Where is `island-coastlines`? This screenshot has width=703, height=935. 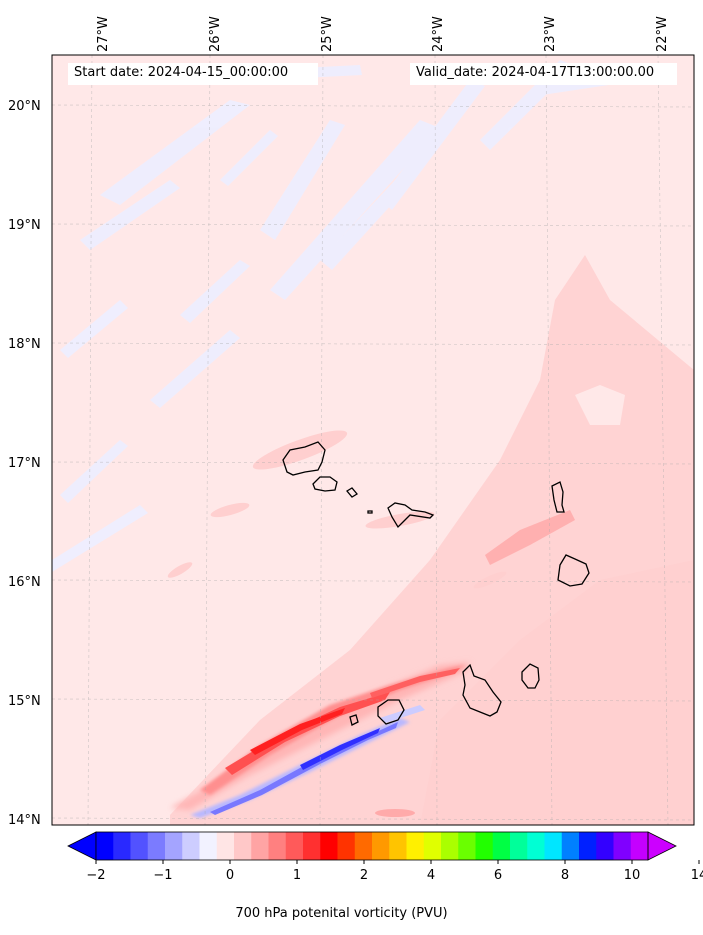 island-coastlines is located at coordinates (436, 583).